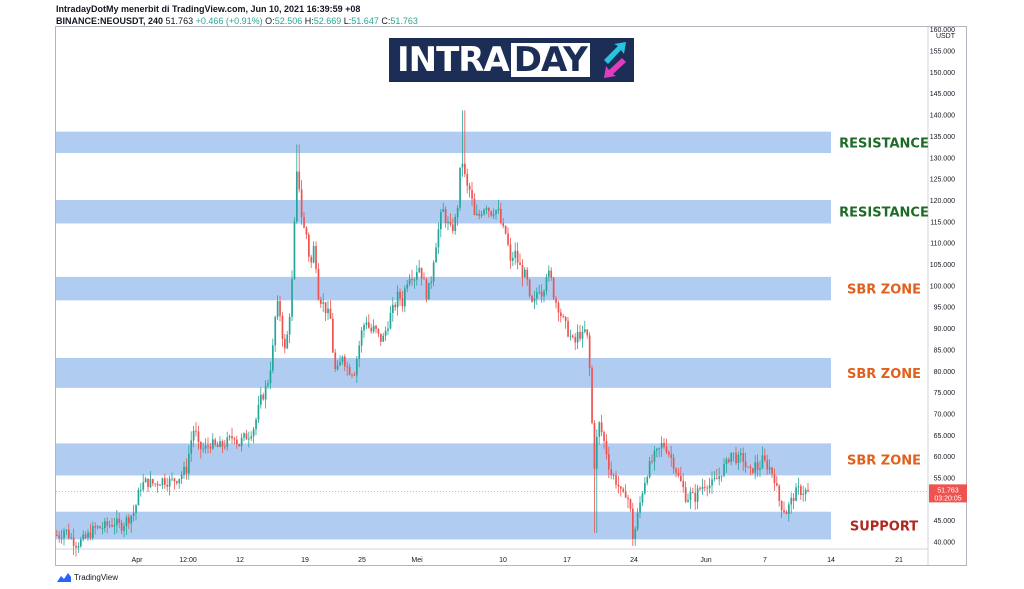  I want to click on tradingview-footer: TradingView, so click(87, 577).